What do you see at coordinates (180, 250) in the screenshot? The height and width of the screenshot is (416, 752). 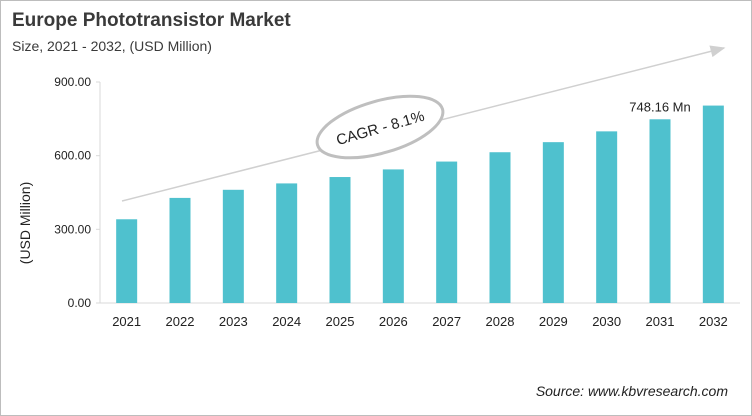 I see `bar-2022` at bounding box center [180, 250].